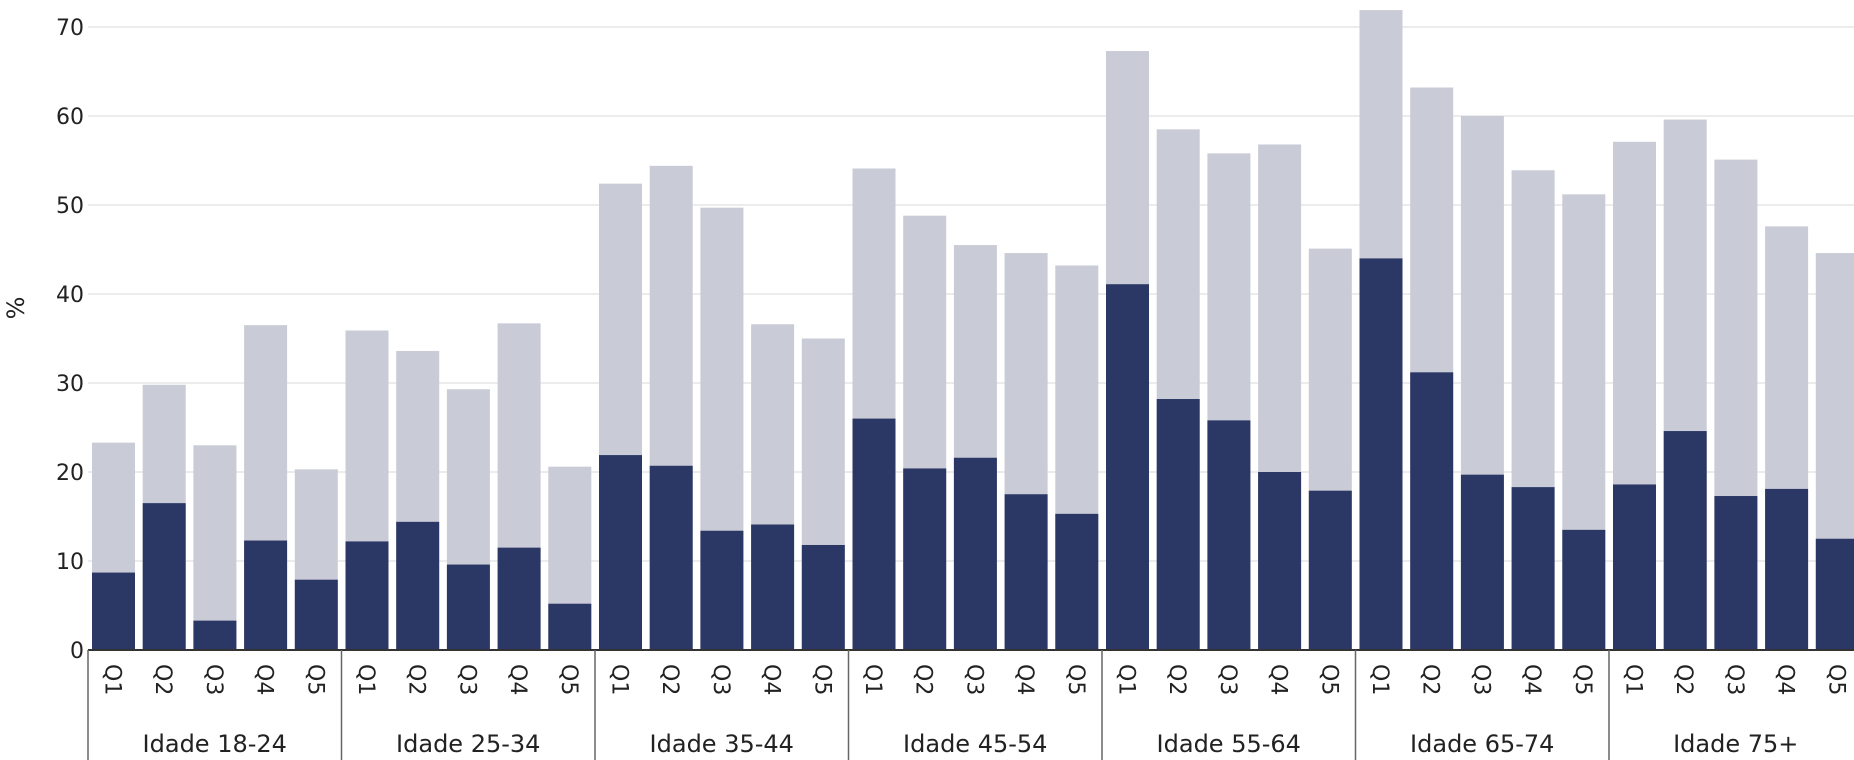 Image resolution: width=1854 pixels, height=760 pixels. I want to click on bar-dark-6-q3, so click(1482, 562).